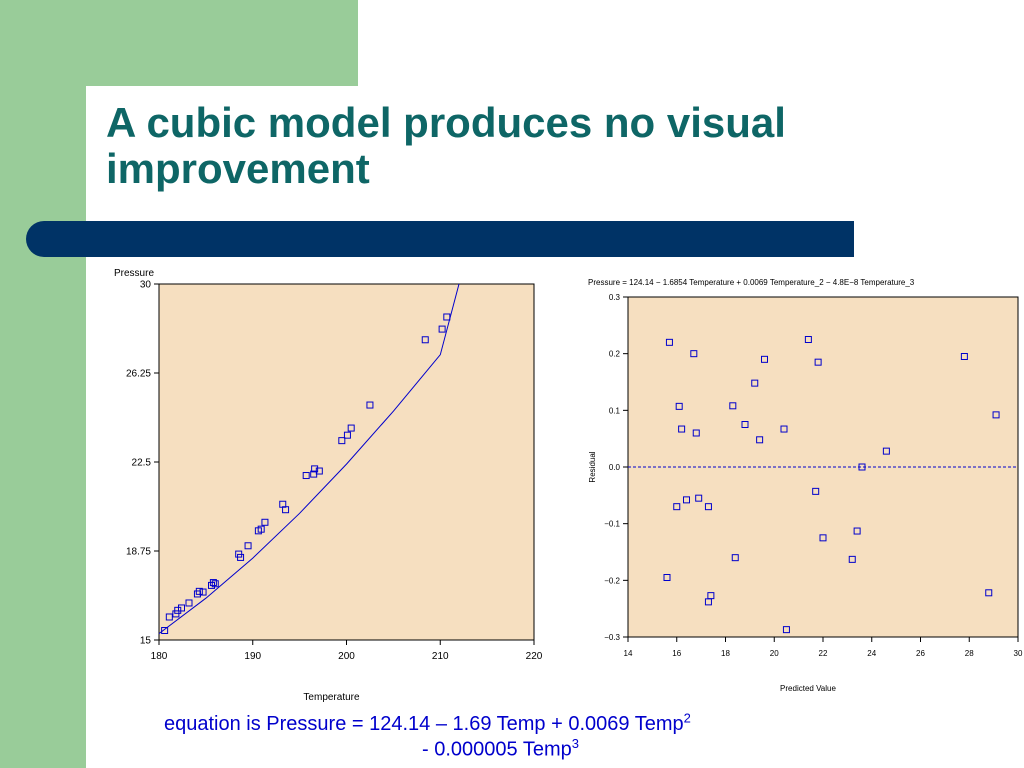 Image resolution: width=1024 pixels, height=768 pixels. I want to click on y-tick-label: 26.25, so click(138, 374).